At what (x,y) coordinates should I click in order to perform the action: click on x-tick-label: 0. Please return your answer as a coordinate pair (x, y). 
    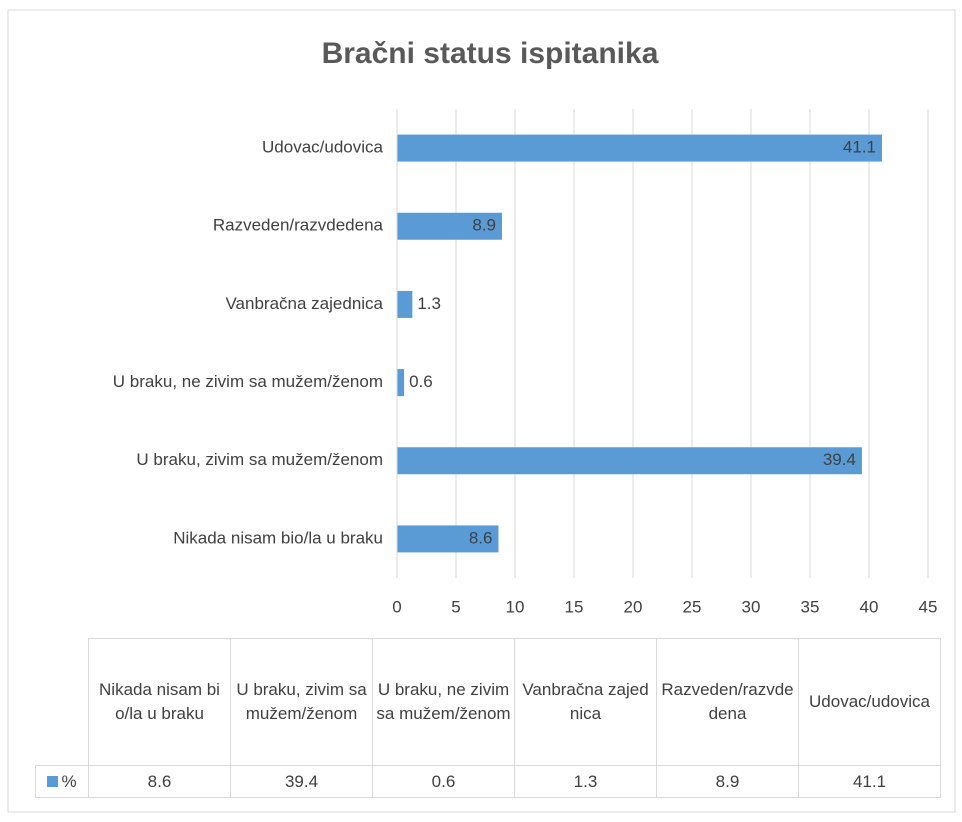
    Looking at the image, I should click on (396, 606).